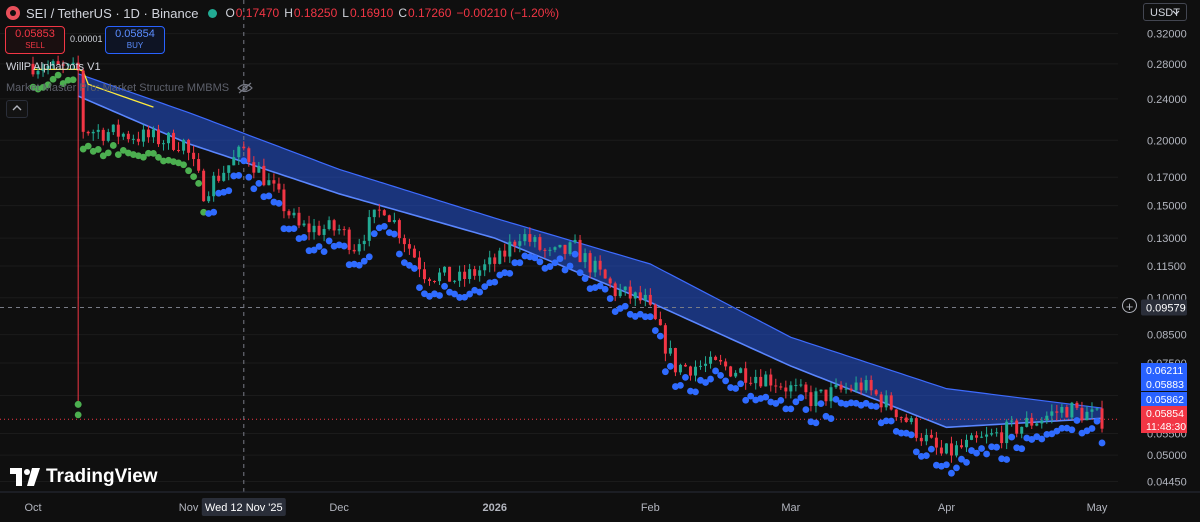  I want to click on sell-price: 0.05853, so click(35, 34).